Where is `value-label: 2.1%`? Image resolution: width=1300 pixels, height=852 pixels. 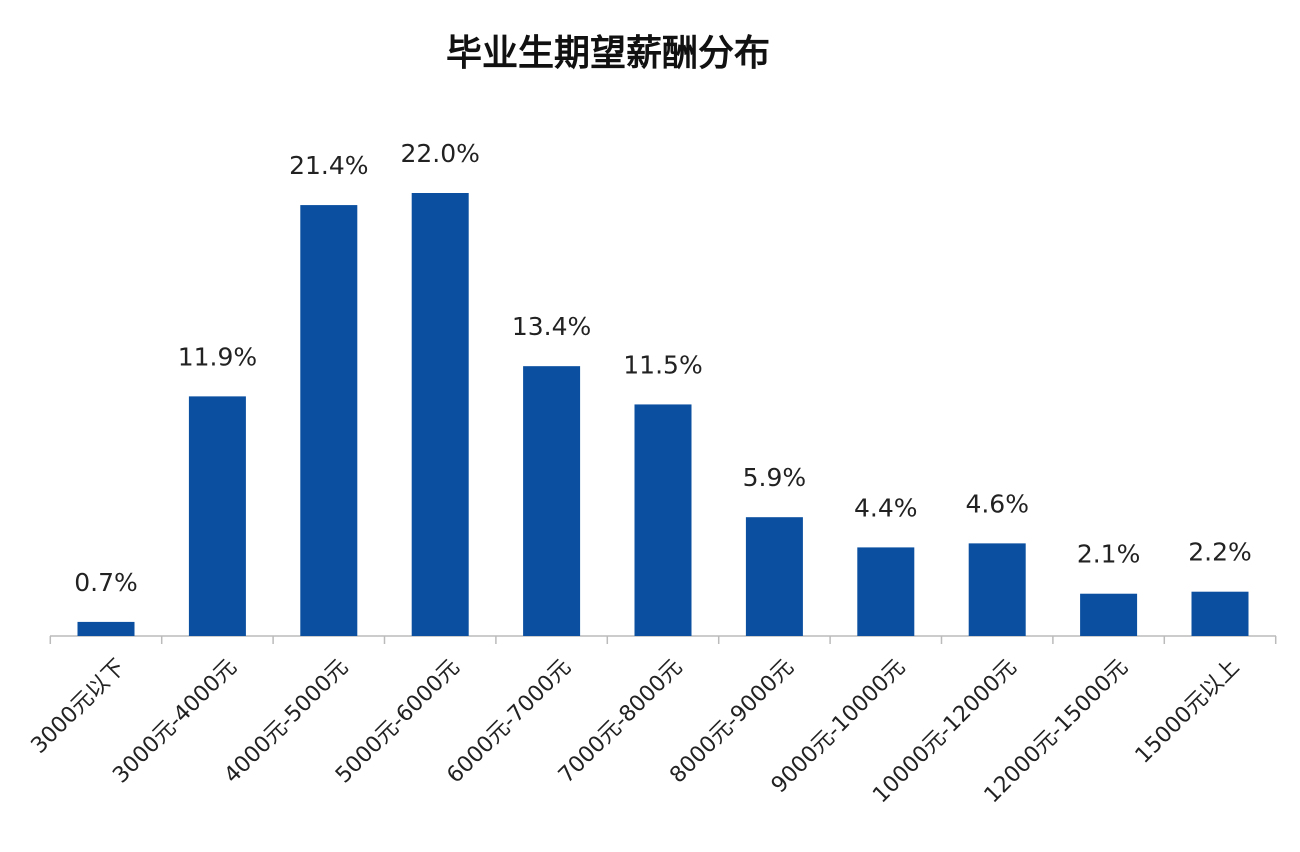 value-label: 2.1% is located at coordinates (1109, 554).